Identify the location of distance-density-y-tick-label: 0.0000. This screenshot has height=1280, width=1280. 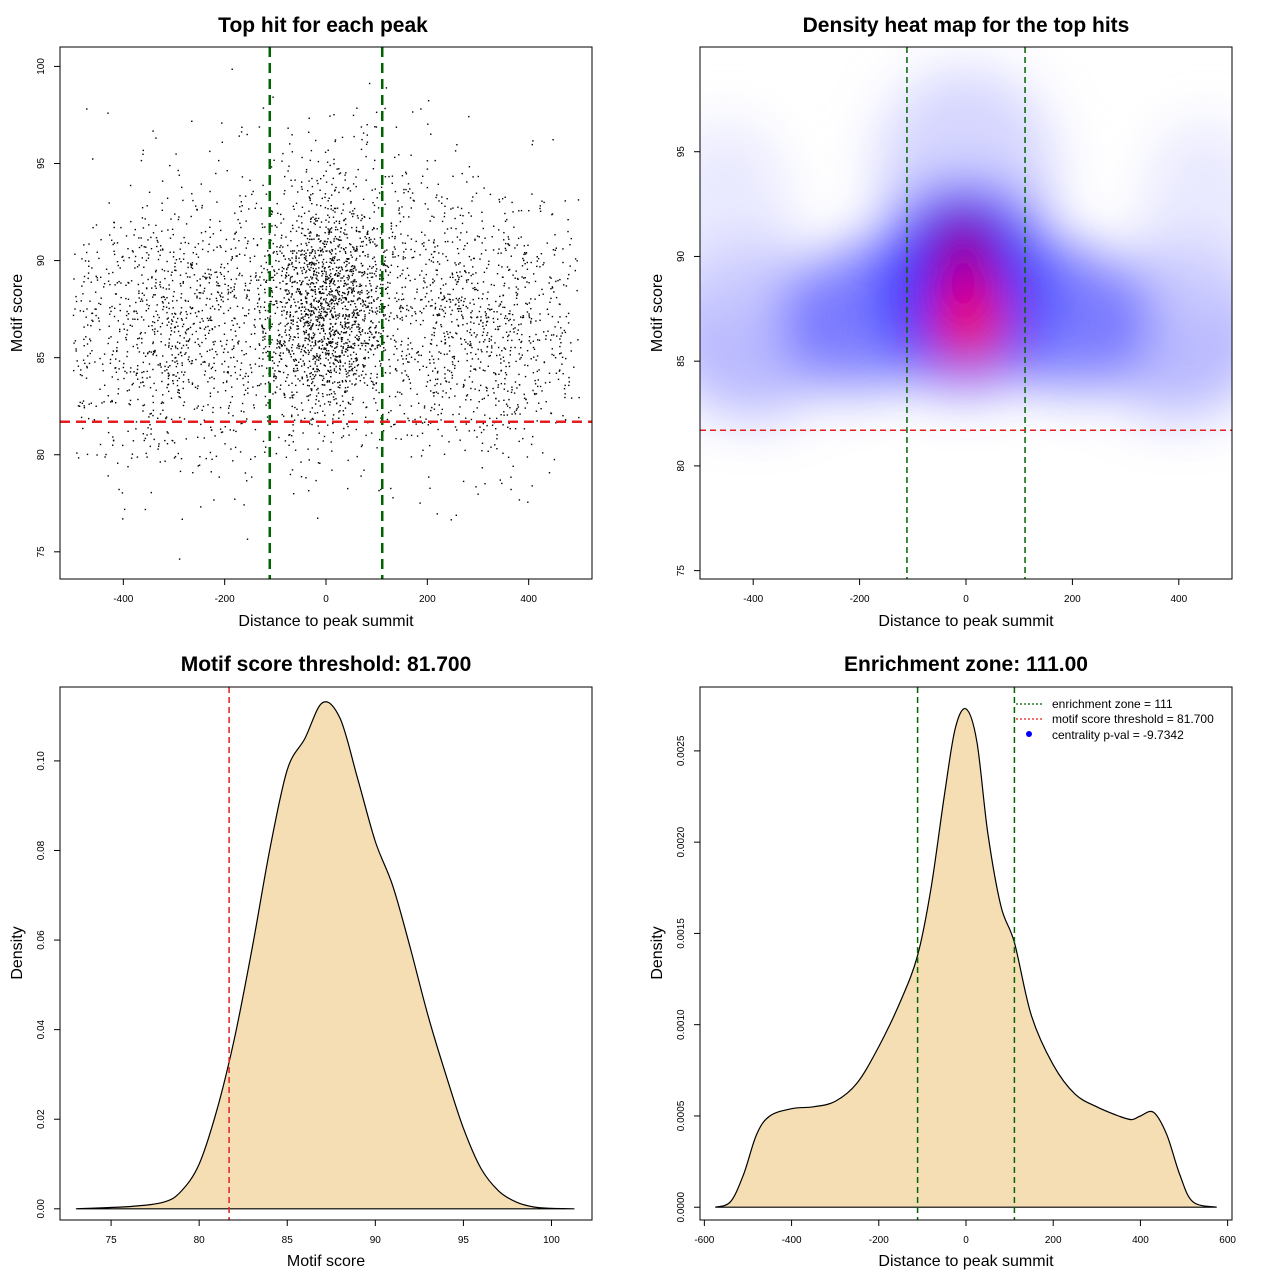
(681, 1206).